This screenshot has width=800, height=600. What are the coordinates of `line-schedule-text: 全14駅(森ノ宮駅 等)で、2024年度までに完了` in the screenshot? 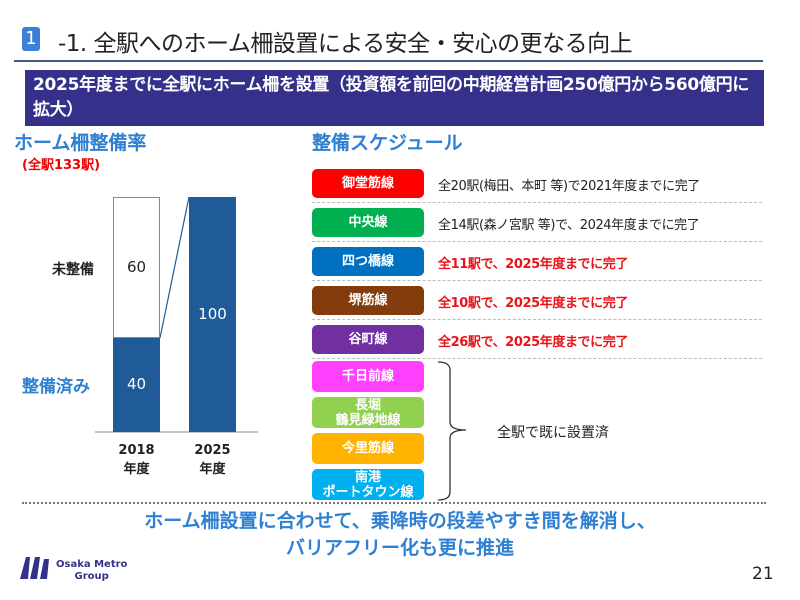 It's located at (569, 225).